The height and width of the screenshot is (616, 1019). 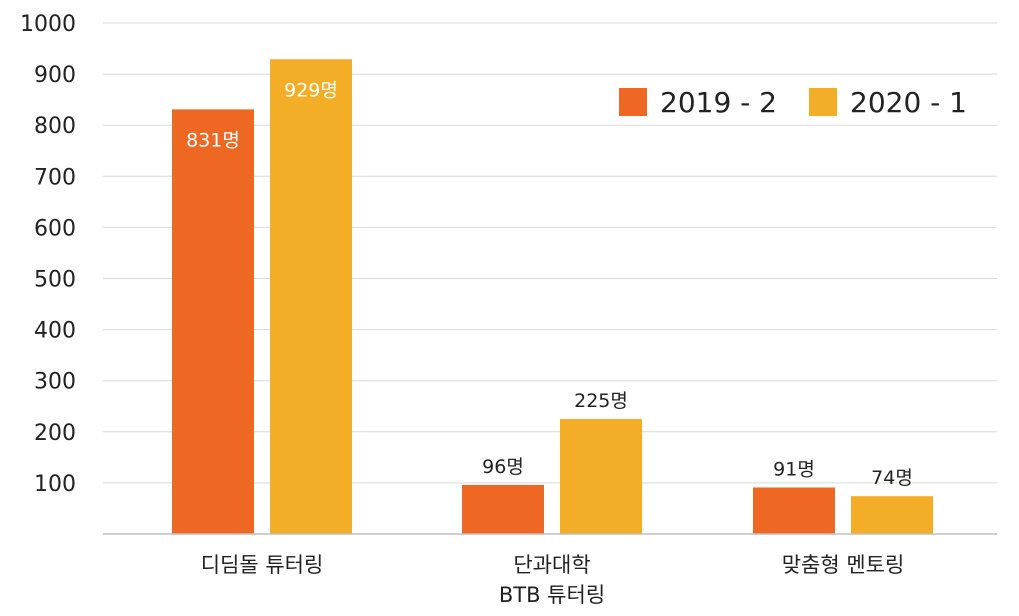 What do you see at coordinates (55, 75) in the screenshot?
I see `y-tick-label: 900` at bounding box center [55, 75].